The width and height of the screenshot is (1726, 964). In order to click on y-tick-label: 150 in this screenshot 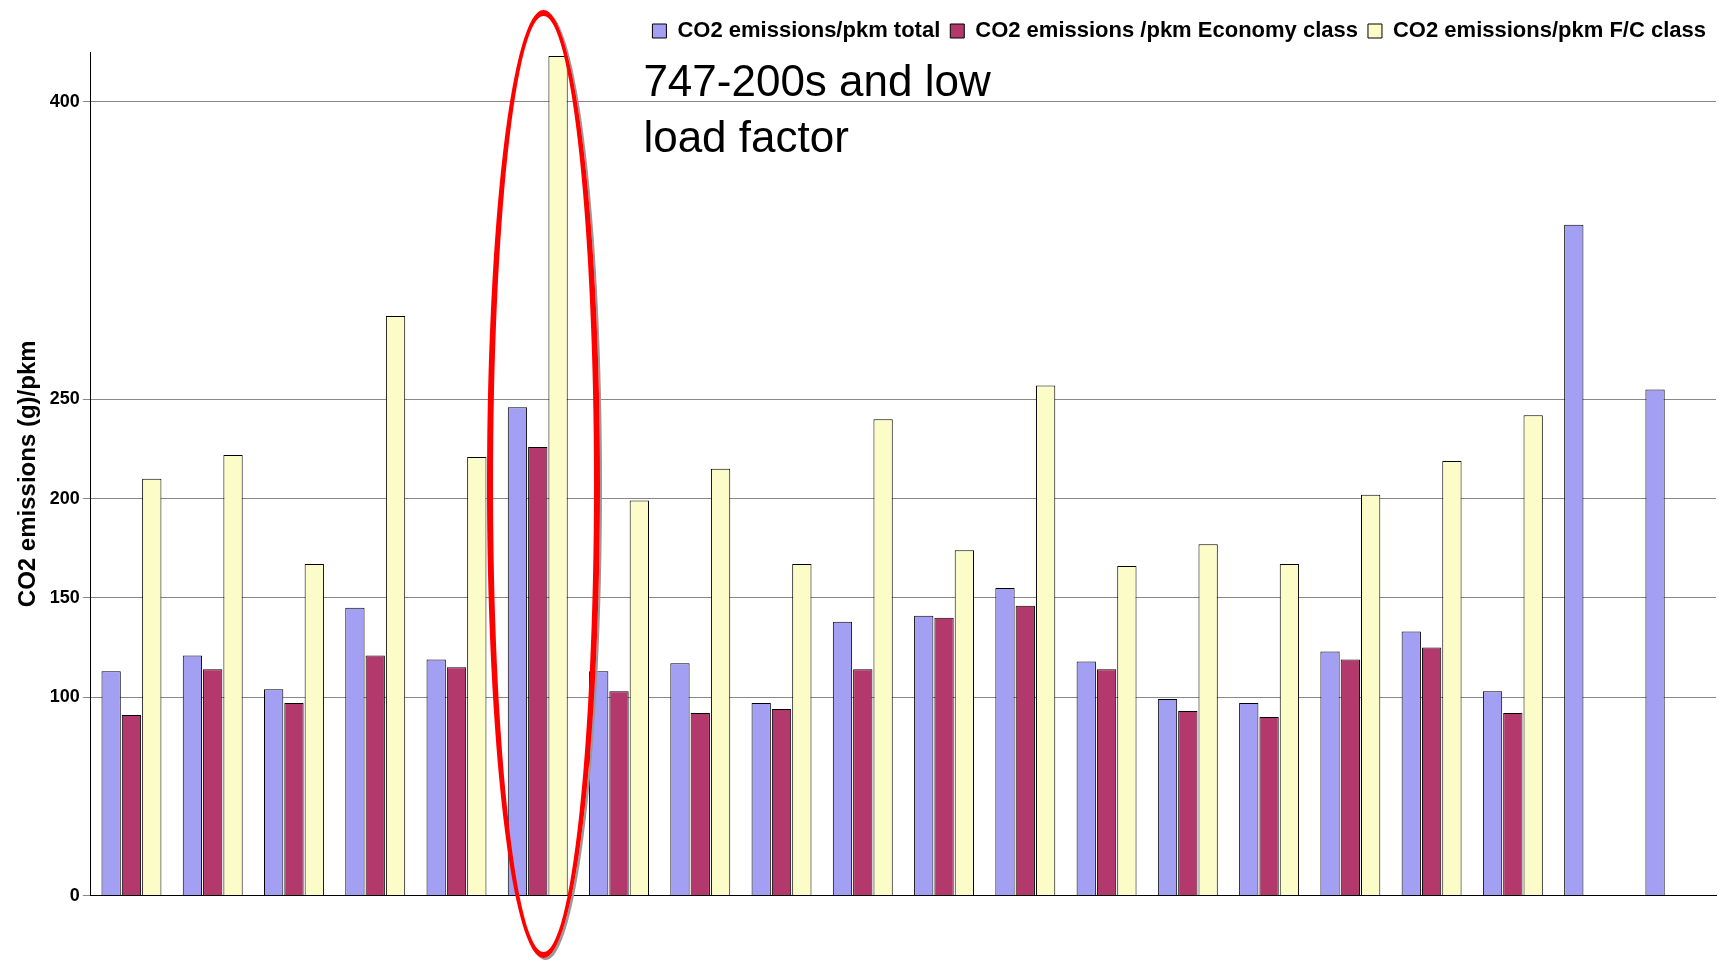, I will do `click(64, 596)`.